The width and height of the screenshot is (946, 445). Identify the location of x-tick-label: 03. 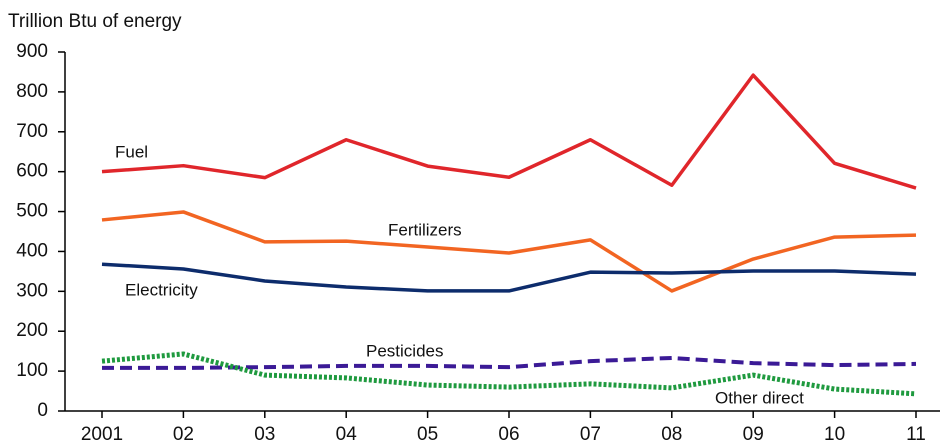
(264, 434).